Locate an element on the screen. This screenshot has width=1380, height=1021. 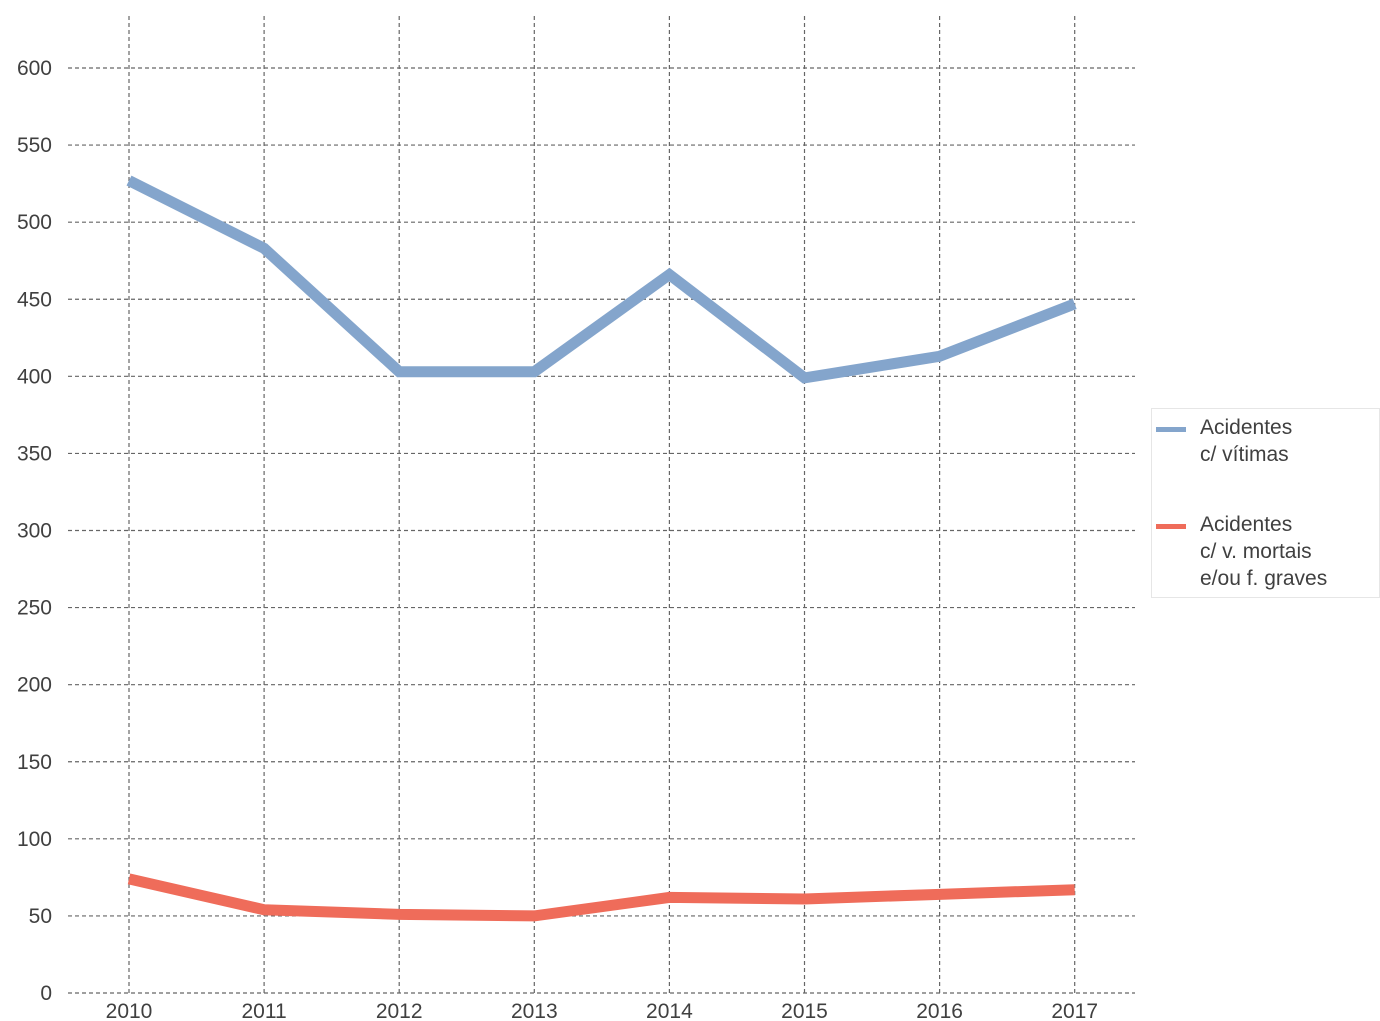
y-tick-label: 600 is located at coordinates (34, 68).